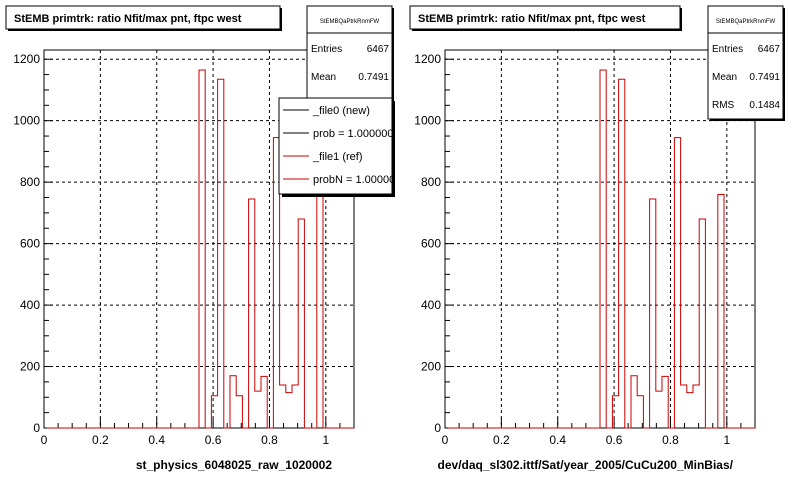 This screenshot has height=480, width=800. I want to click on stats-label: RMS, so click(723, 105).